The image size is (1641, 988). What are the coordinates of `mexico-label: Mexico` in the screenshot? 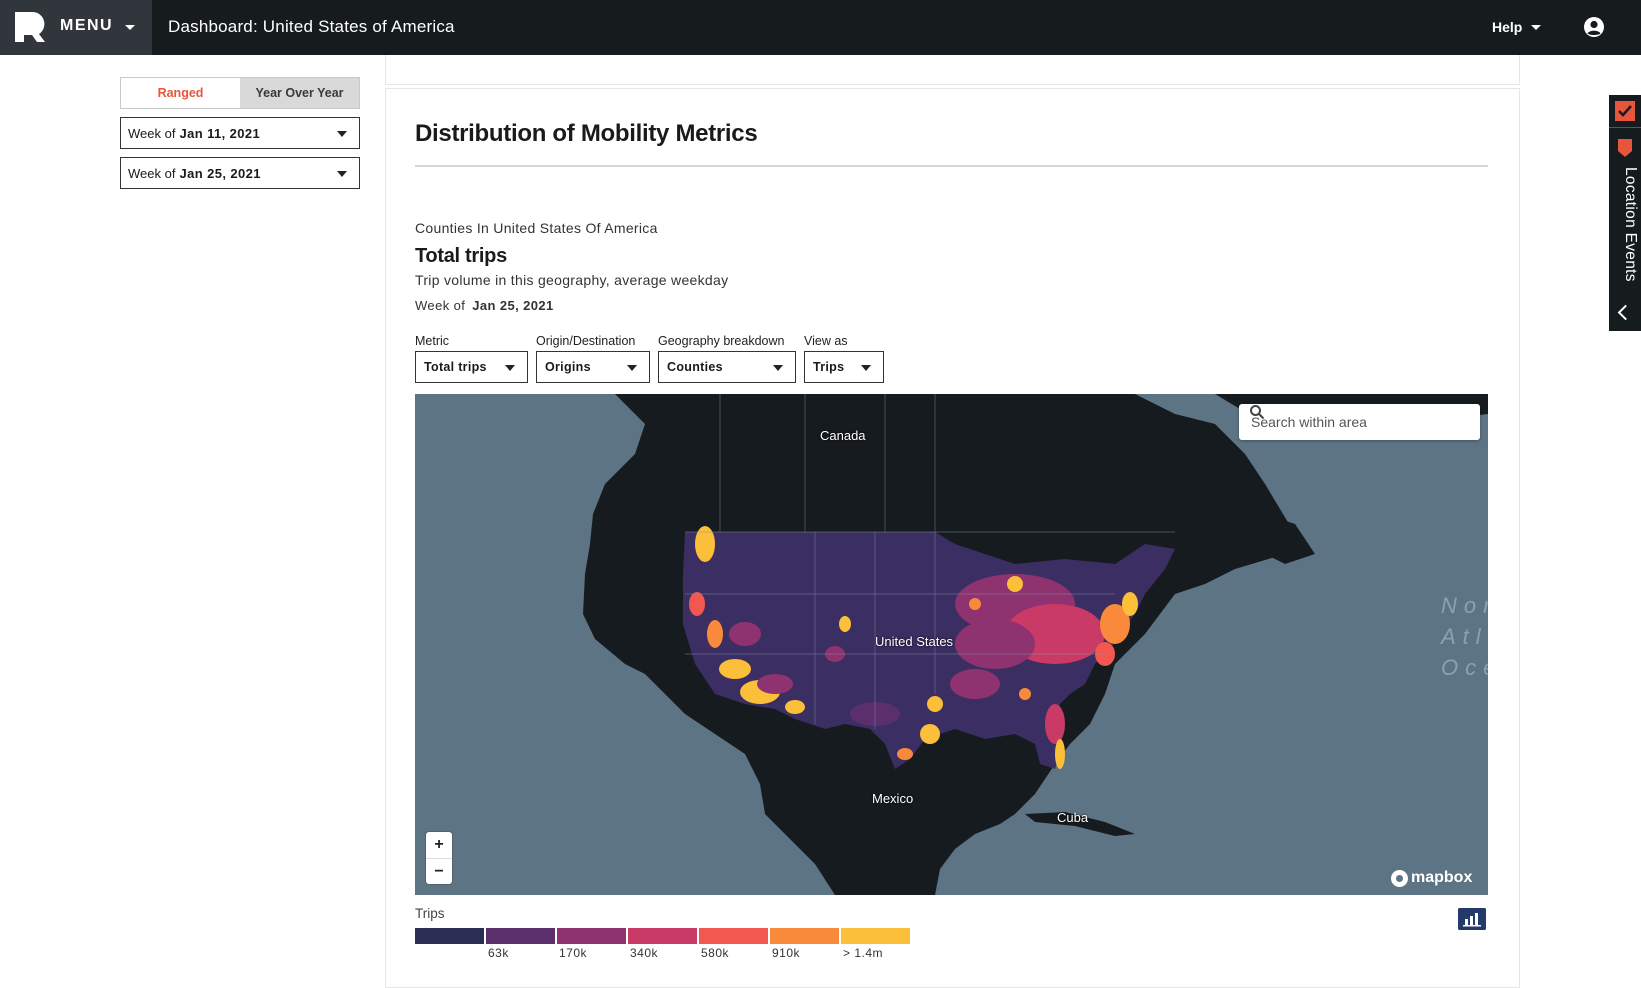 It's located at (893, 798).